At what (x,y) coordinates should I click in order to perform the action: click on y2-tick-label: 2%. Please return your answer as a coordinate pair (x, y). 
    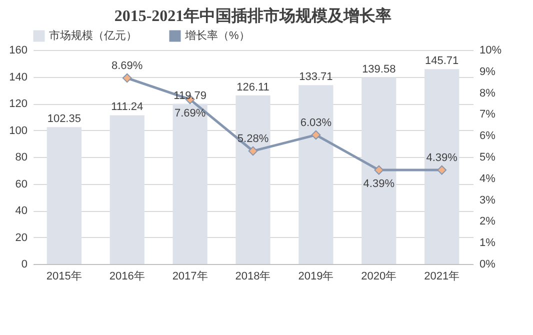
    Looking at the image, I should click on (488, 222).